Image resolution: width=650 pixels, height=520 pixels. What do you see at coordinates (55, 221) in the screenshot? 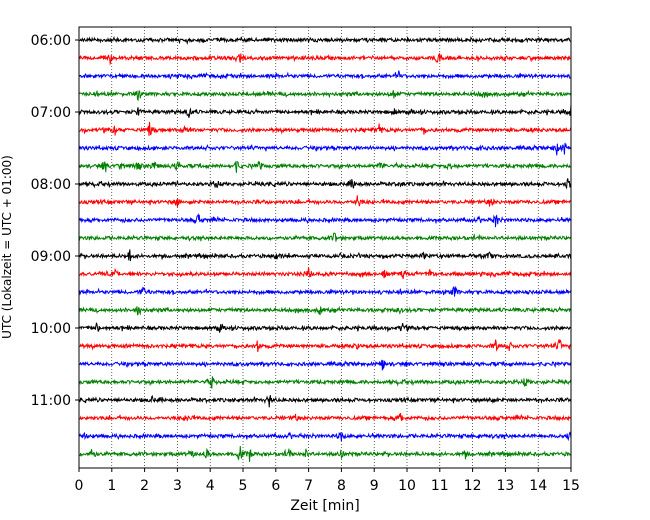
I see `y-axis-ticks: 06:00 07:00 08:00 09:00 10:00 11:00` at bounding box center [55, 221].